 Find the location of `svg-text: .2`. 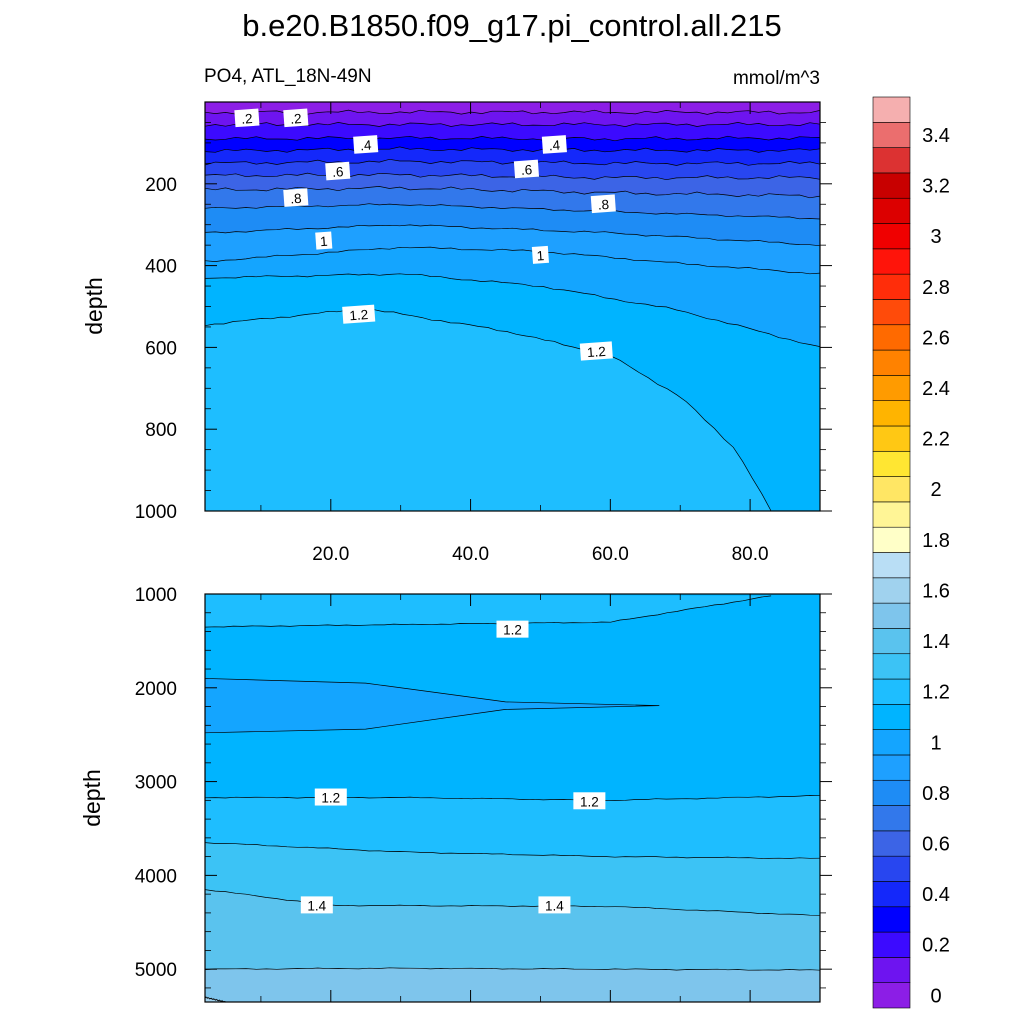

svg-text: .2 is located at coordinates (247, 119).